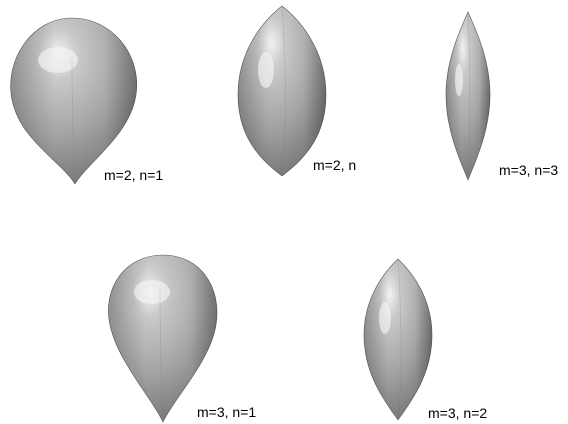 This screenshot has height=424, width=568. What do you see at coordinates (226, 412) in the screenshot?
I see `label-m3-n1: m=3, n=1` at bounding box center [226, 412].